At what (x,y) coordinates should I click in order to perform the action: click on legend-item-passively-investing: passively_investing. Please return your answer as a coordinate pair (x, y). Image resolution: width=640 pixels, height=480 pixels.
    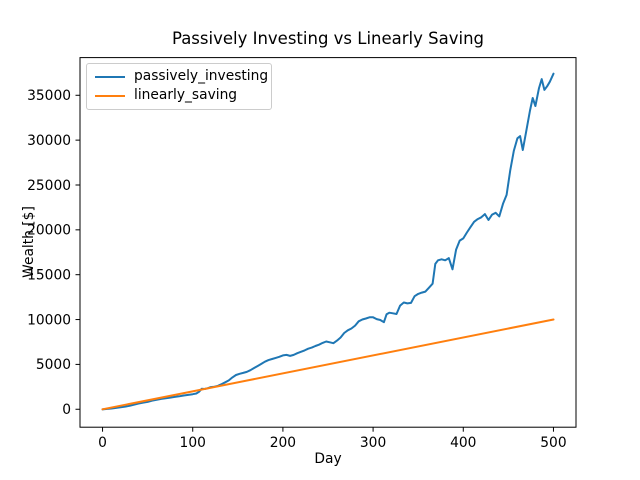
    Looking at the image, I should click on (181, 77).